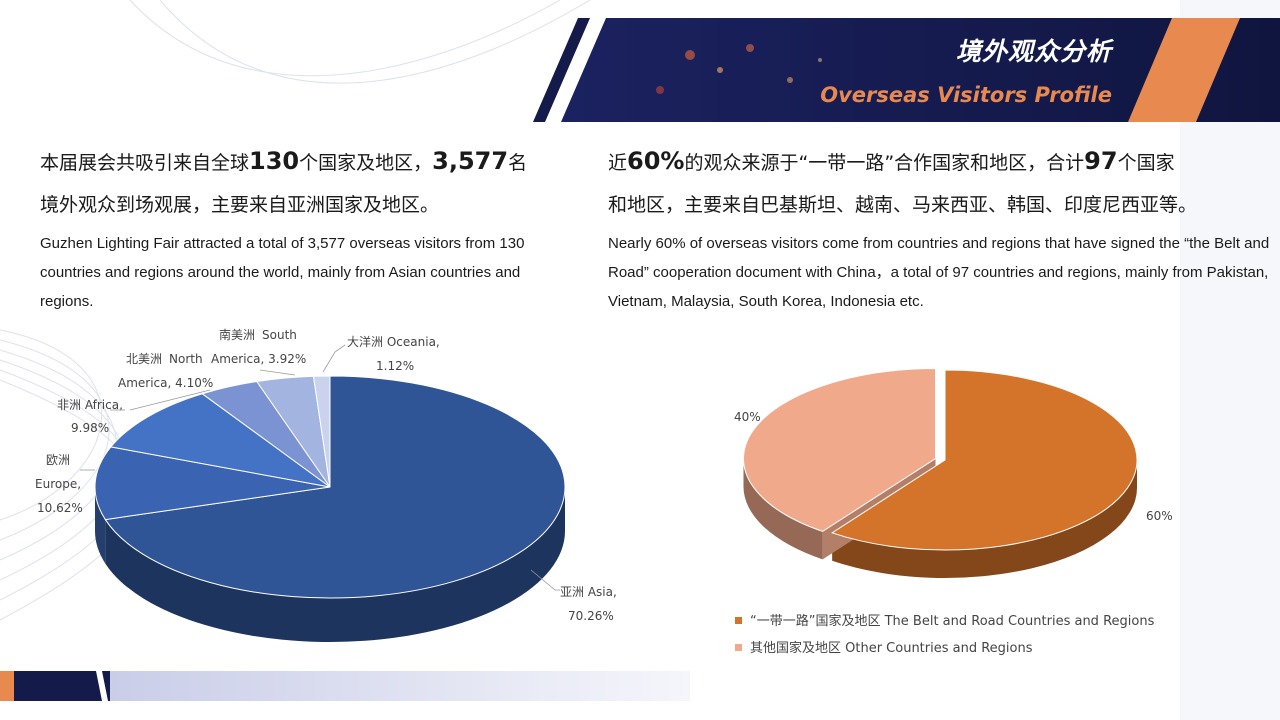 The image size is (1280, 720). Describe the element at coordinates (1159, 516) in the screenshot. I see `label-belt-road-pct: 60%` at that location.